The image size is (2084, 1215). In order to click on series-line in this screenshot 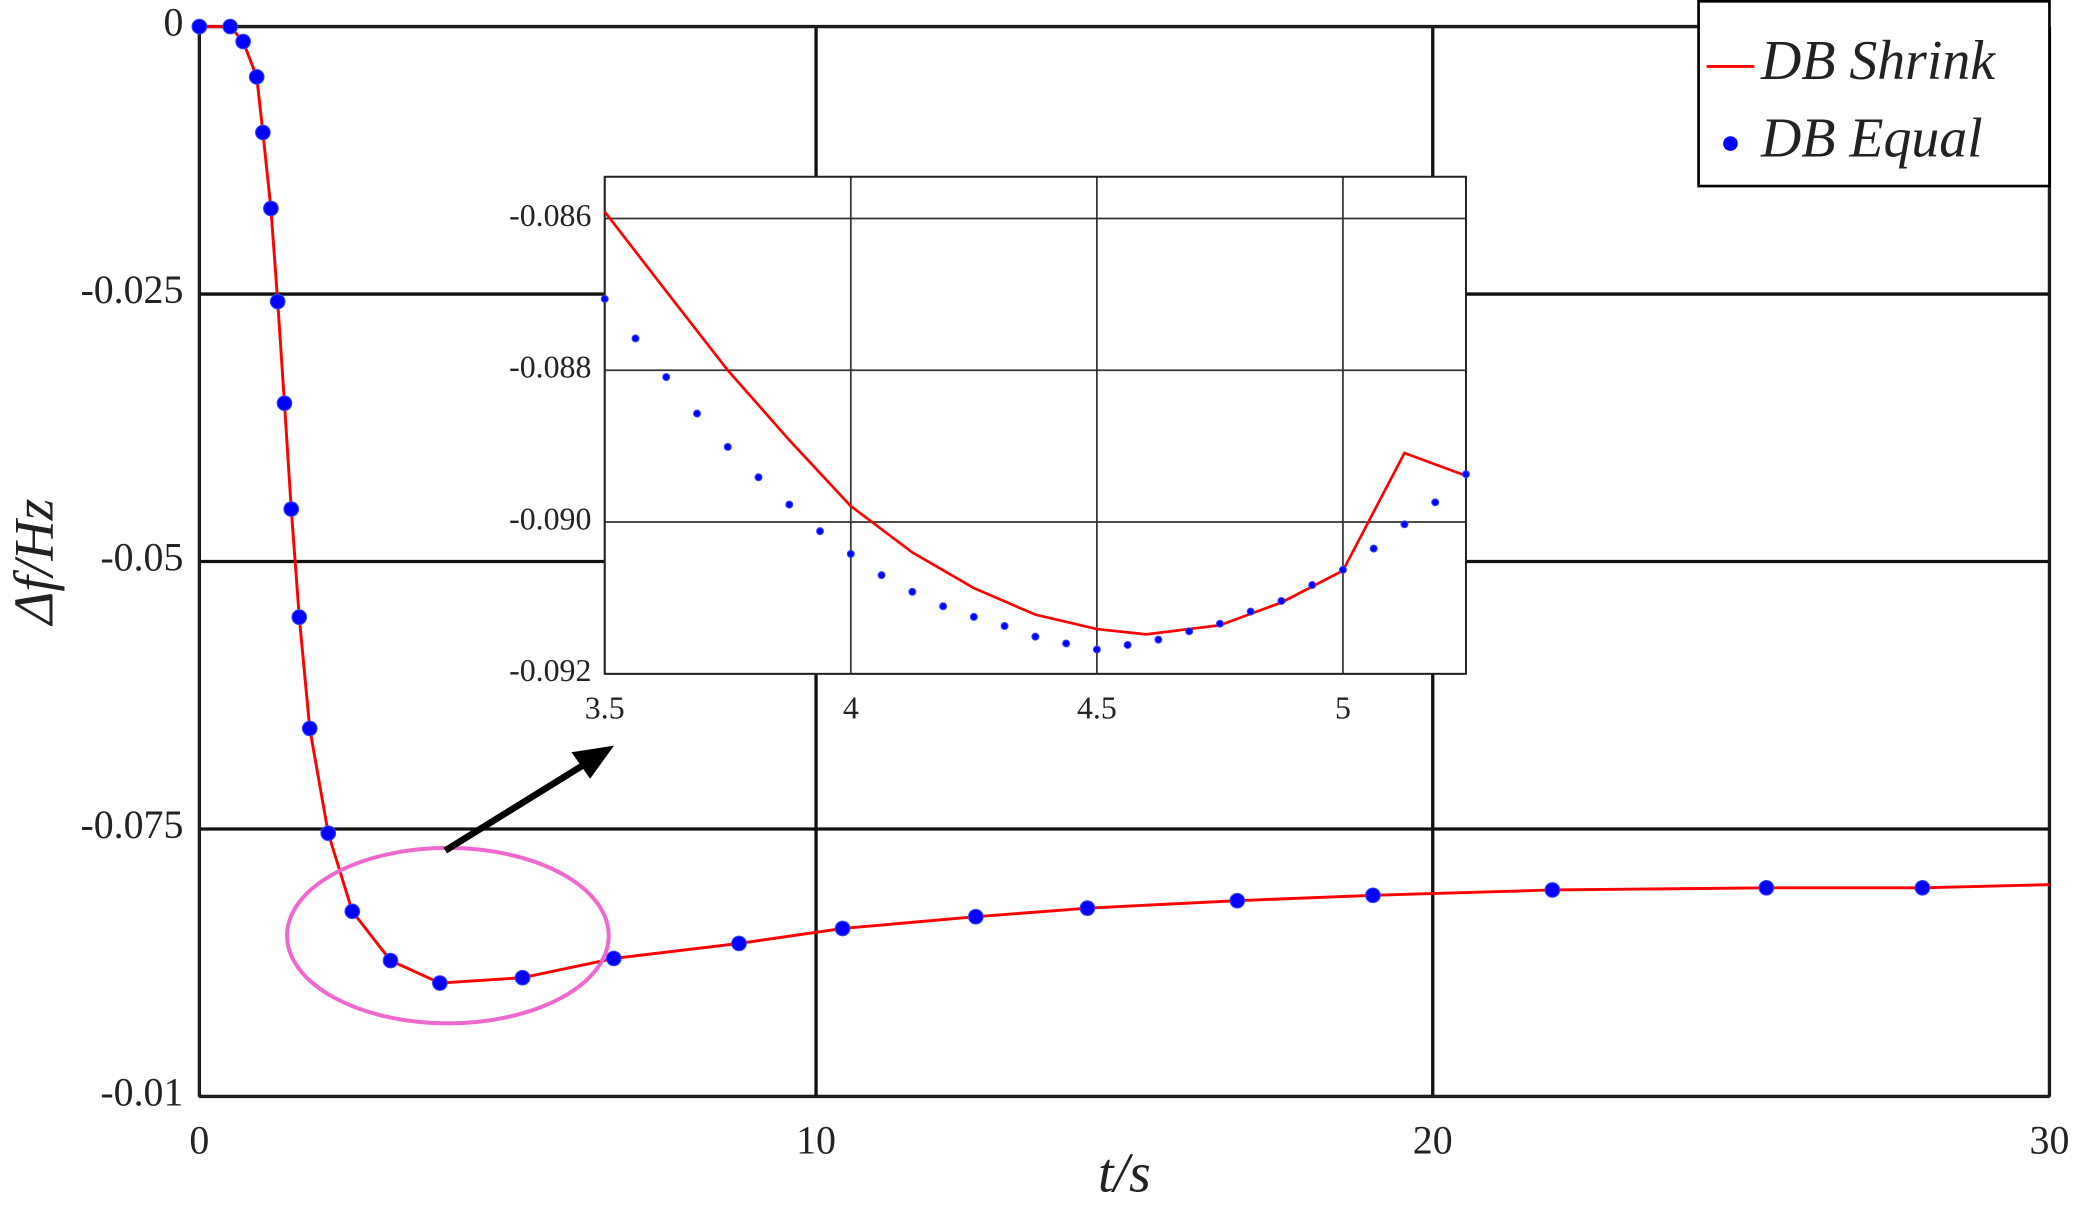, I will do `click(1035, 423)`.